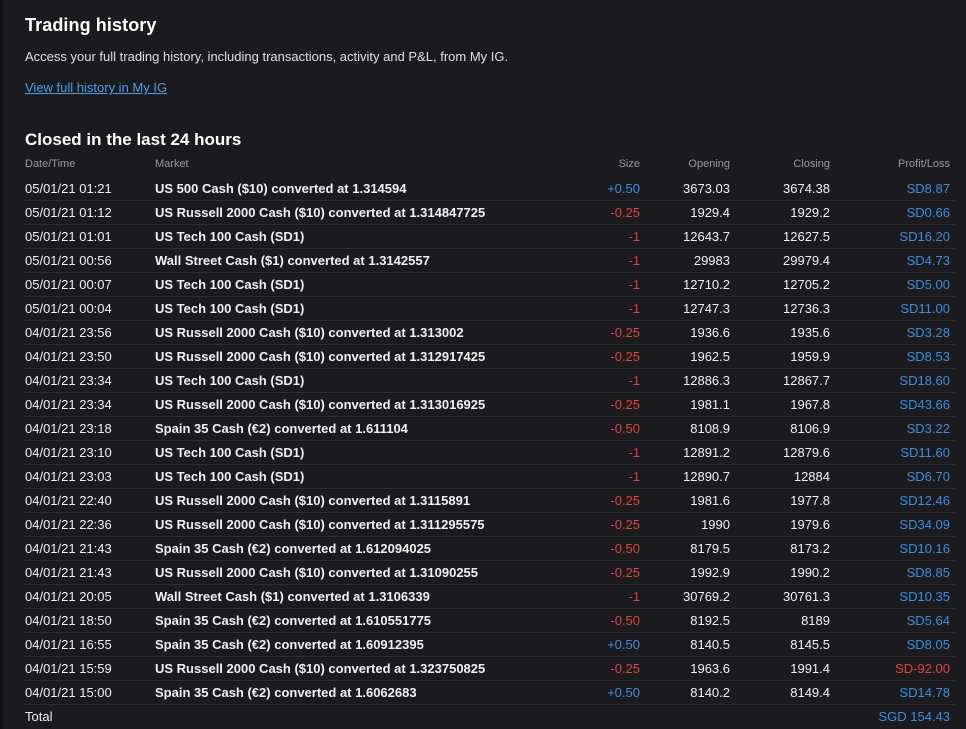 The width and height of the screenshot is (966, 729). What do you see at coordinates (928, 356) in the screenshot?
I see `cell-profit-loss: SD8.53` at bounding box center [928, 356].